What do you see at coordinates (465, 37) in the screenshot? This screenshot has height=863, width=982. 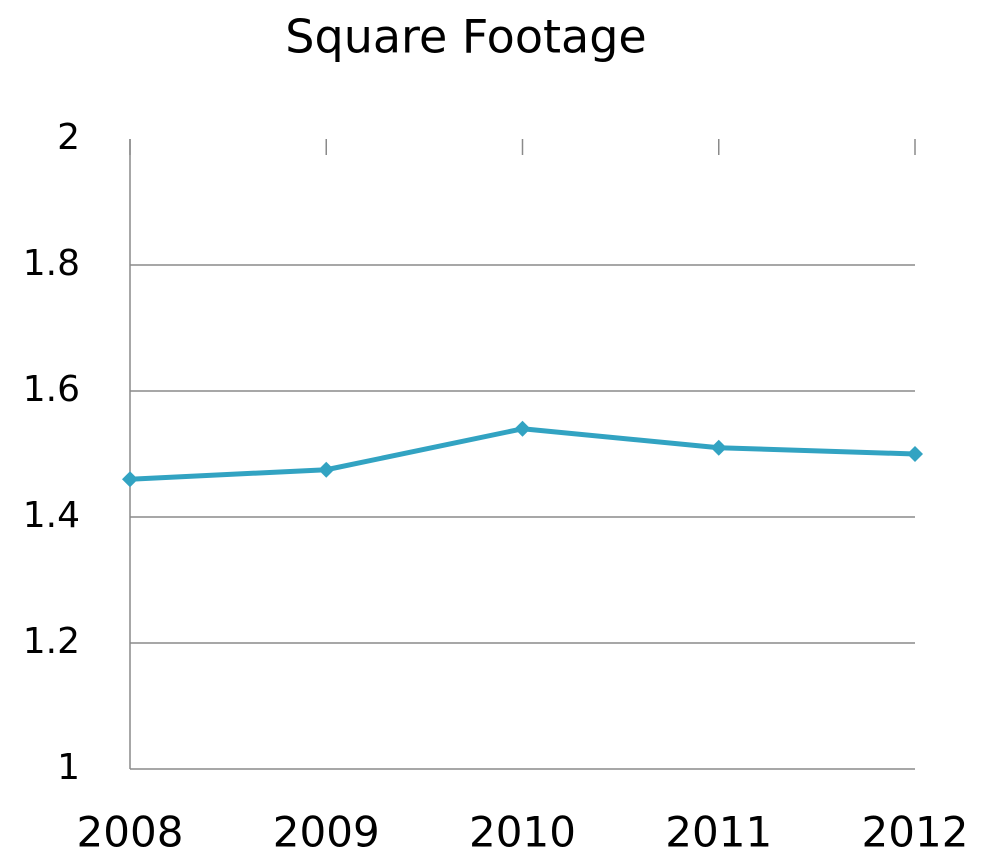 I see `chart-title: Square Footage` at bounding box center [465, 37].